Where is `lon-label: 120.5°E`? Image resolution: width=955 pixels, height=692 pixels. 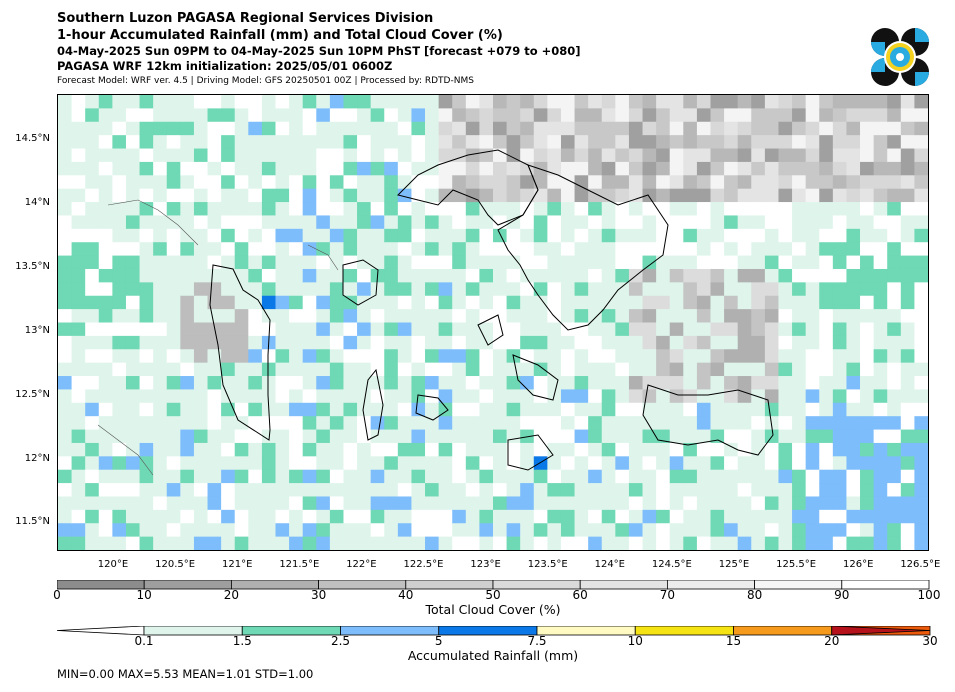 lon-label: 120.5°E is located at coordinates (175, 564).